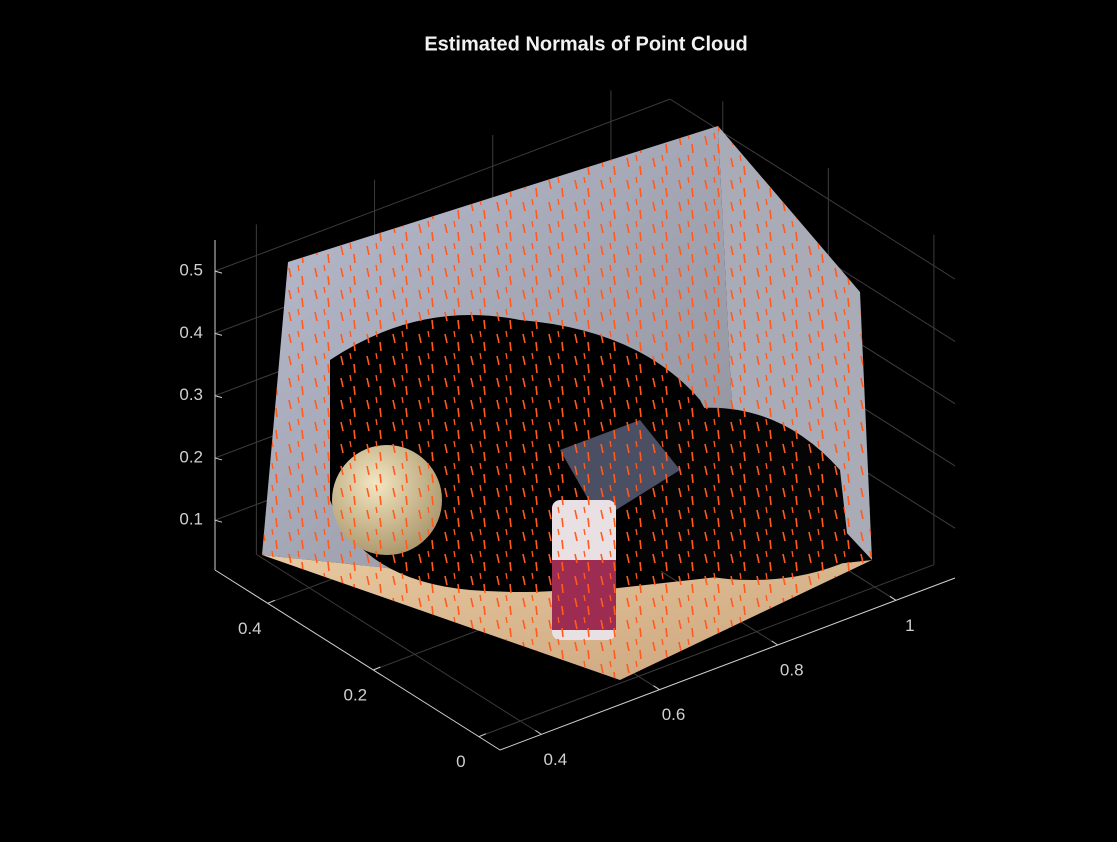  Describe the element at coordinates (191, 456) in the screenshot. I see `z-tick-label: 0.2` at that location.